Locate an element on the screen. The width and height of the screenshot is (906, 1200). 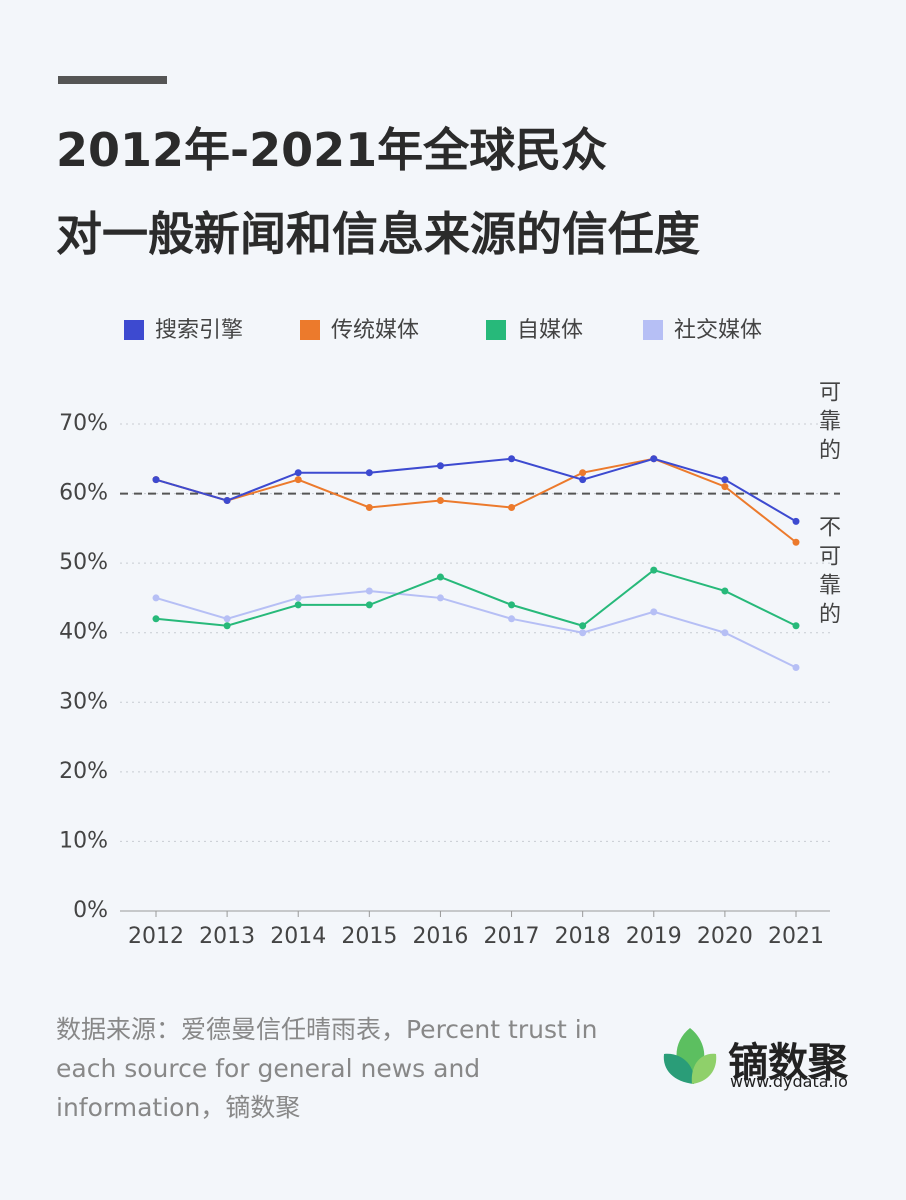
x-tick-label: 2017 is located at coordinates (512, 936).